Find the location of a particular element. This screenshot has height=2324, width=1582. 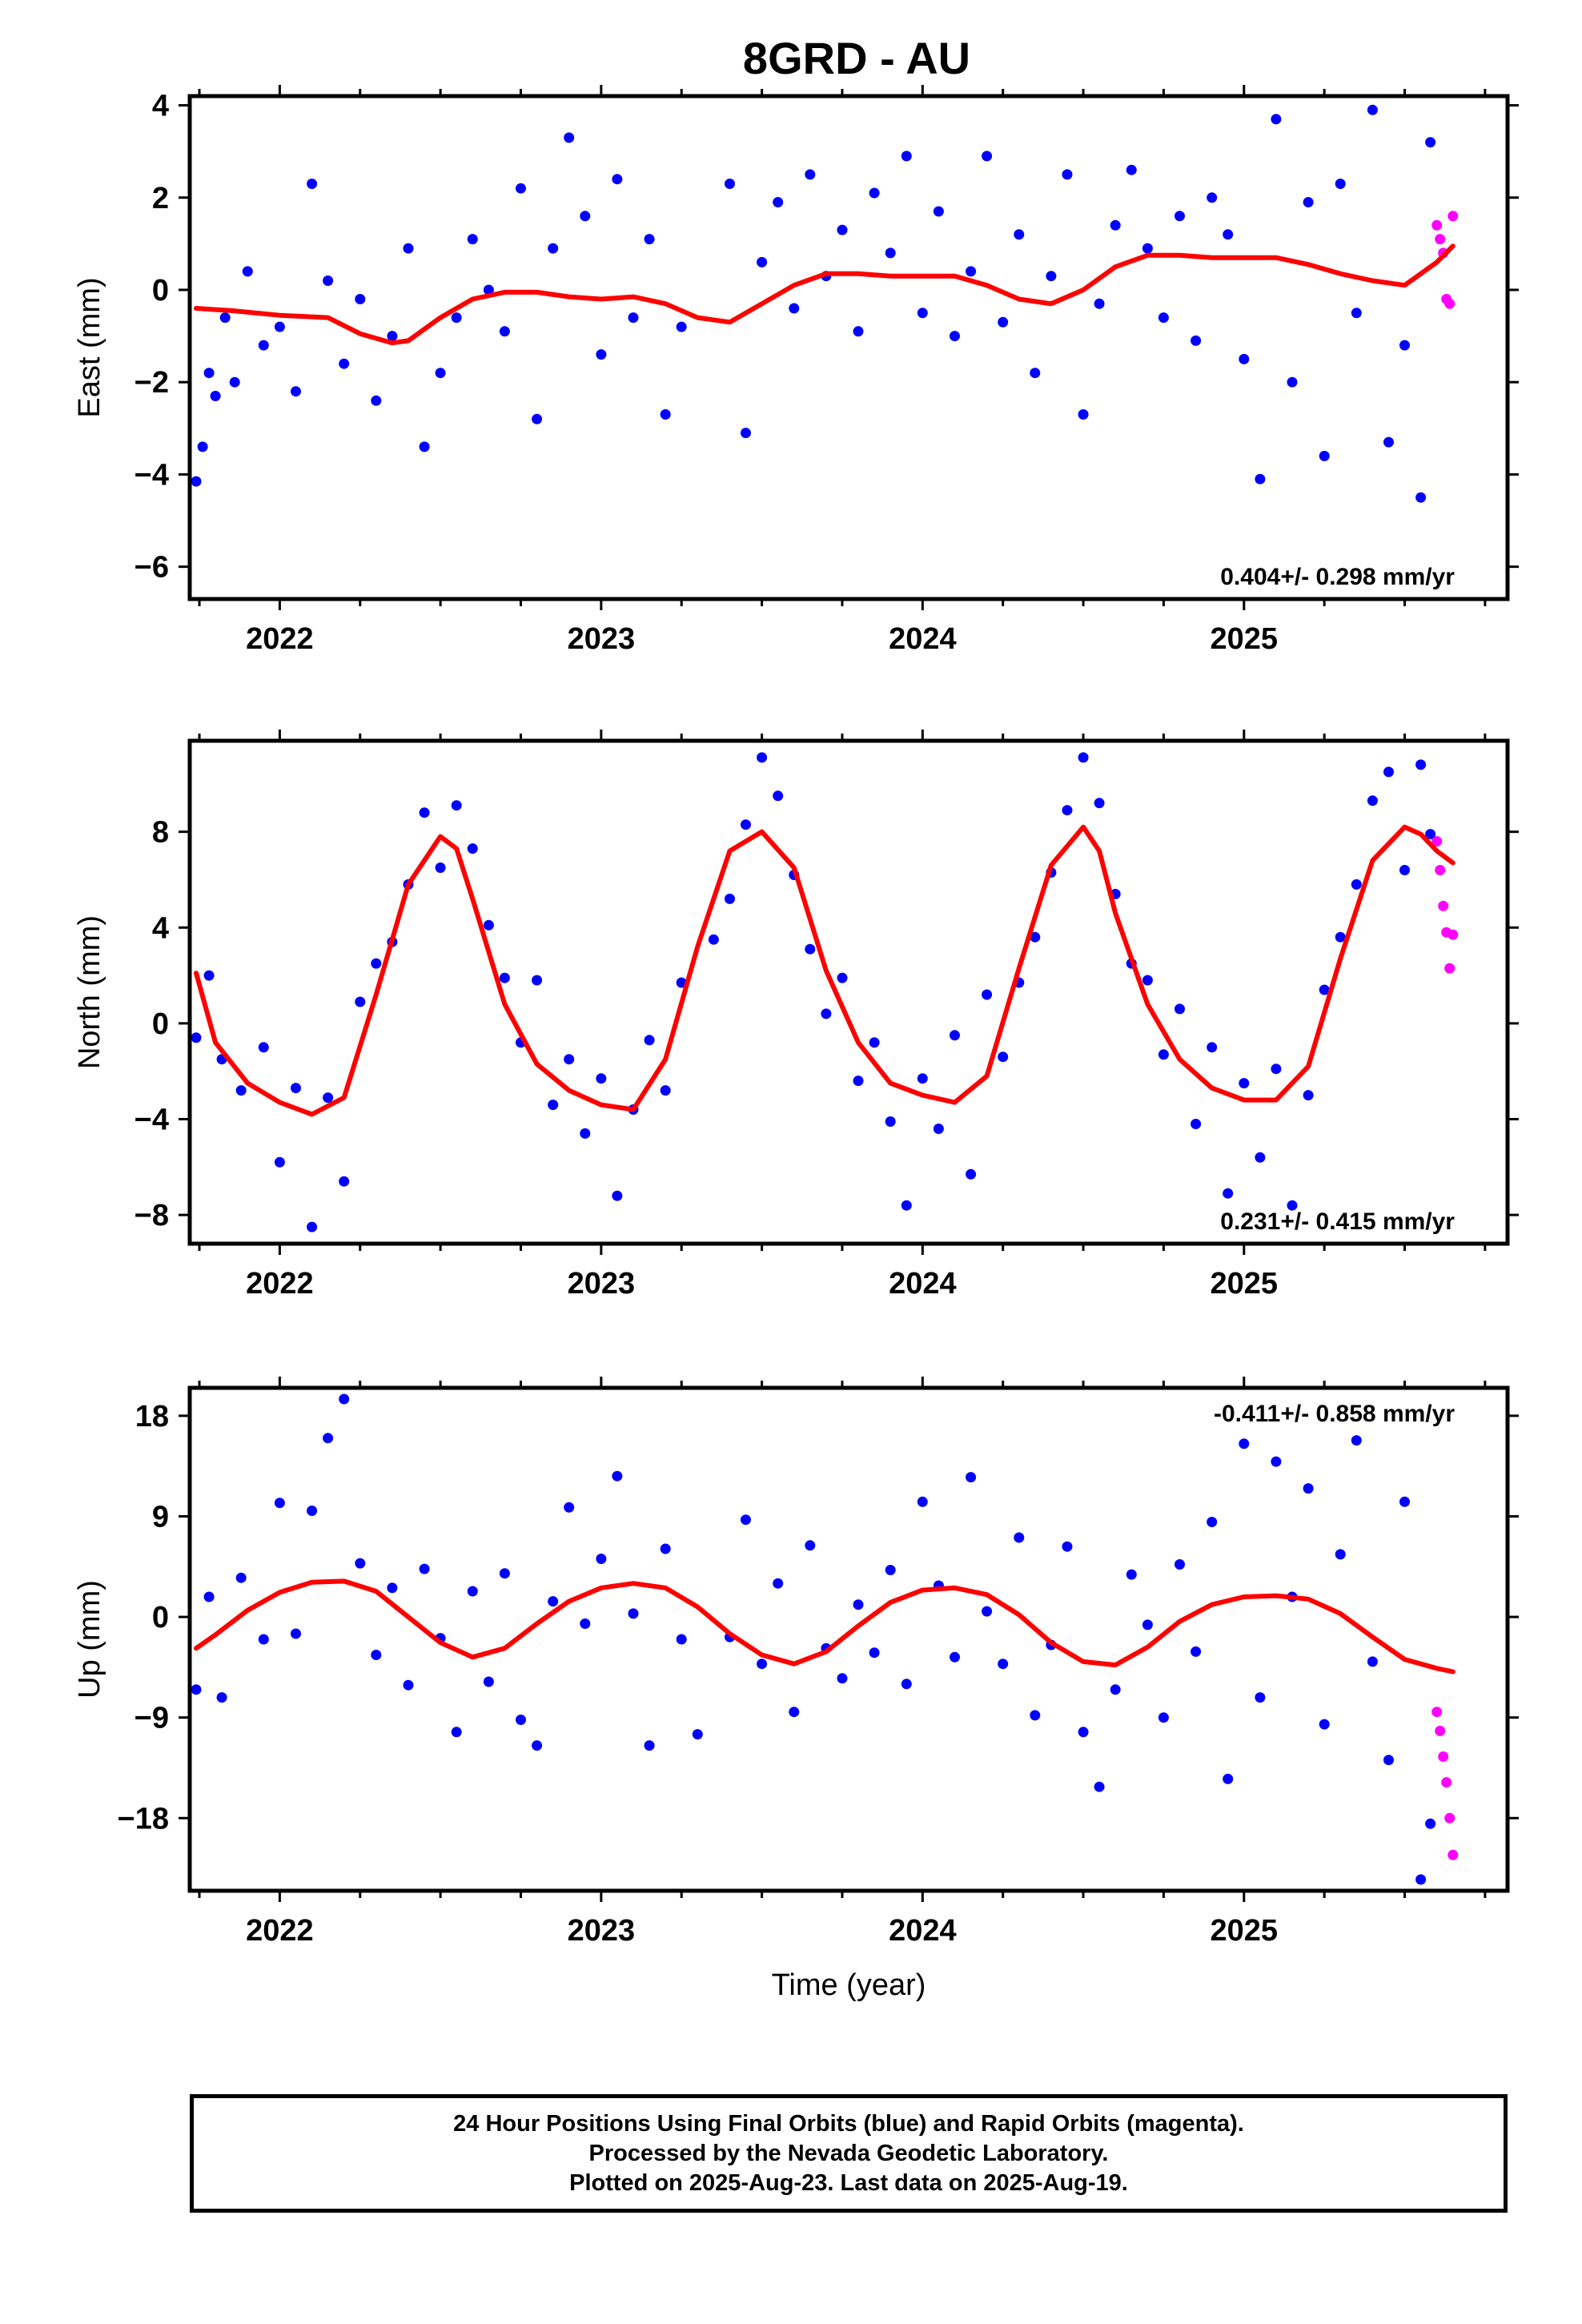

x-tick-label: 2022 is located at coordinates (280, 1284).